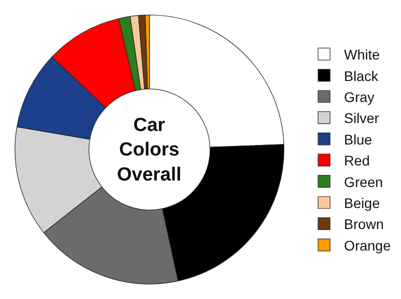  Describe the element at coordinates (358, 139) in the screenshot. I see `legend-label: Blue` at that location.